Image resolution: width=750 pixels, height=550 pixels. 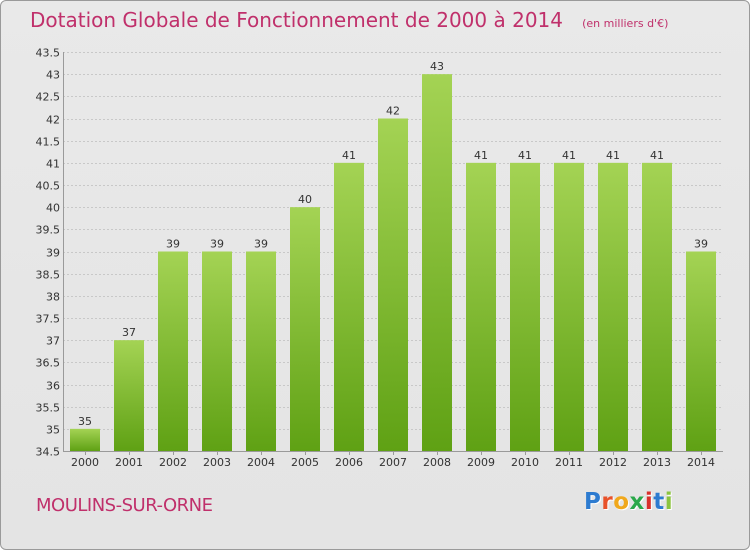 What do you see at coordinates (525, 155) in the screenshot?
I see `data-label-2010: 41` at bounding box center [525, 155].